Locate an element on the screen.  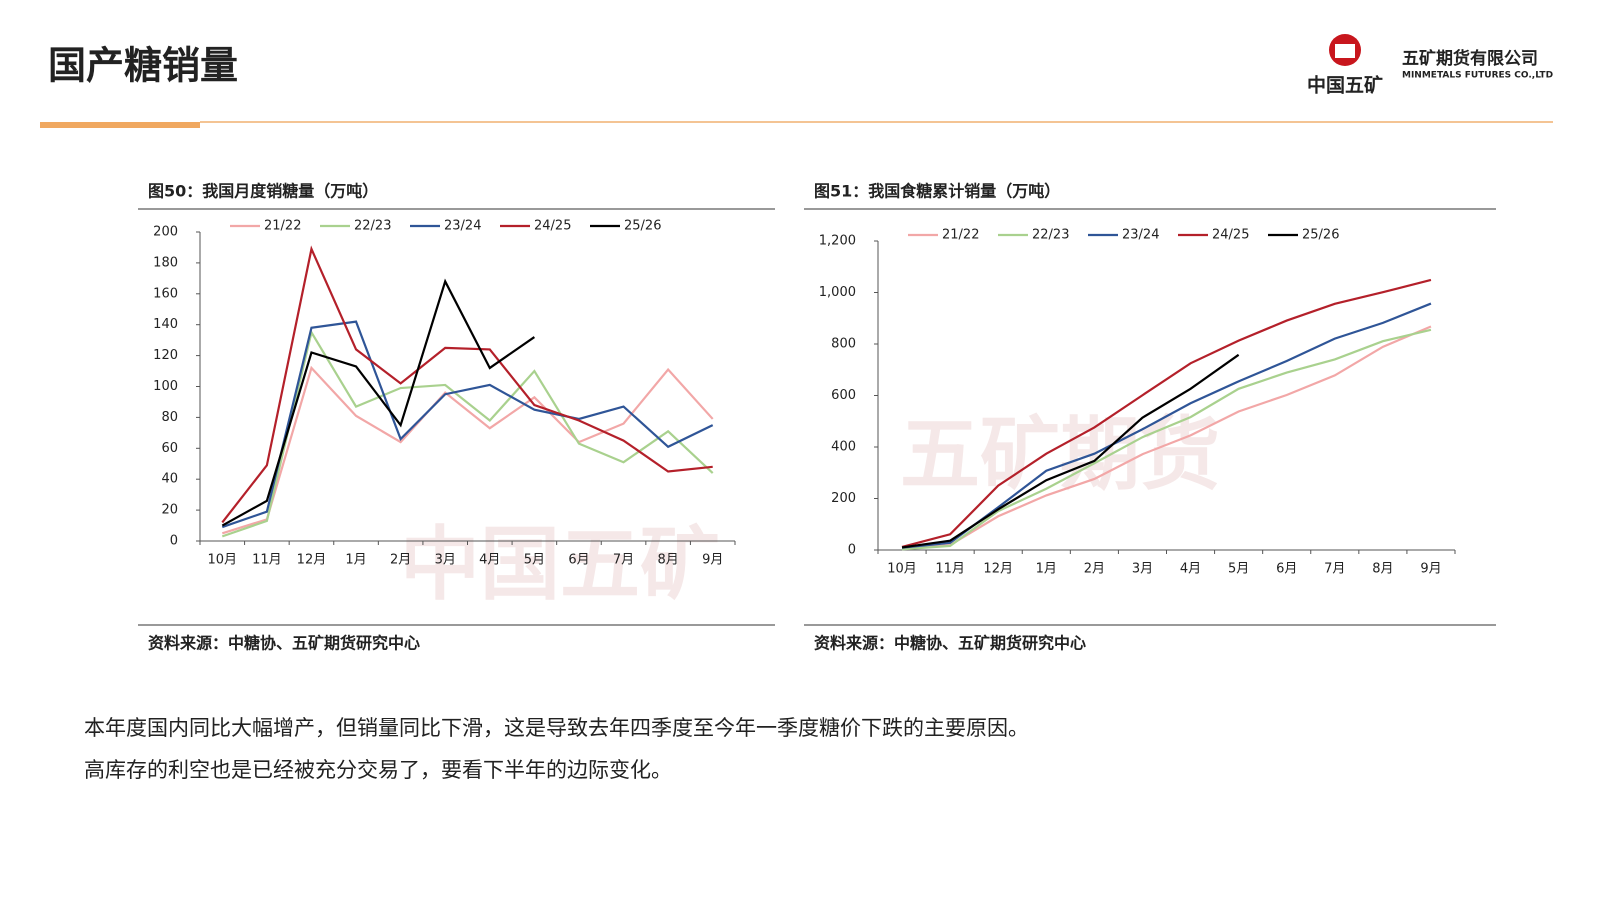
paragraph: 高库存的利空也是已经被充分交易了，要看下半年的边际变化。 is located at coordinates (378, 770).